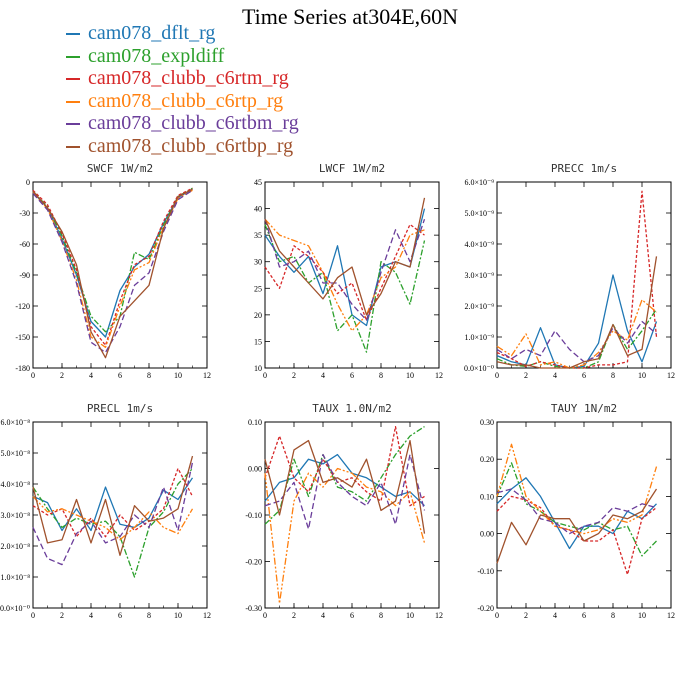 This screenshot has height=700, width=700. I want to click on y-tick-label: 3.0×10⁻⁸, so click(15, 515).